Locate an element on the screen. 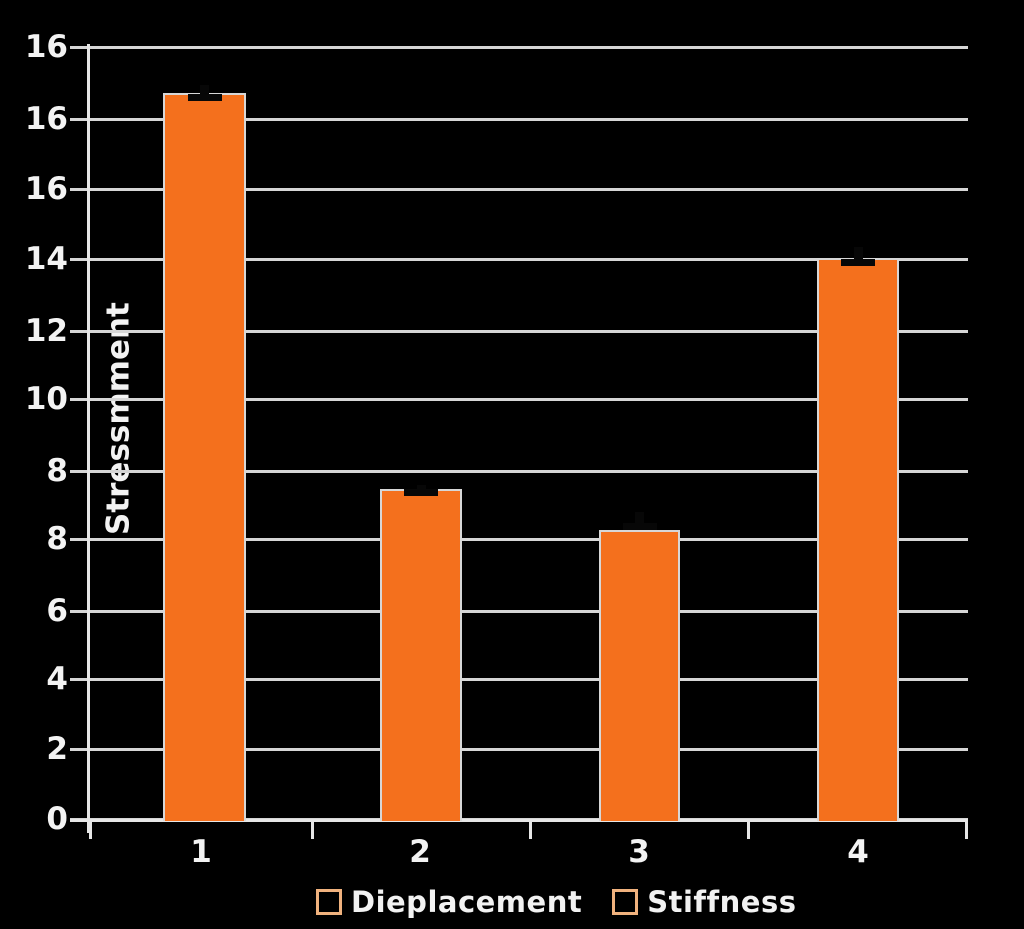 This screenshot has height=929, width=1024. y-tick-label: 12 is located at coordinates (46, 331).